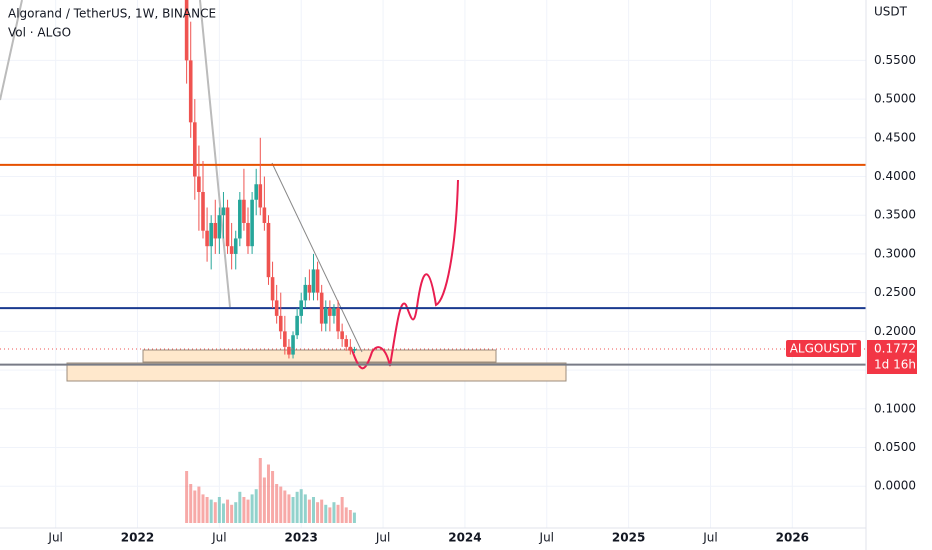 The image size is (932, 550). What do you see at coordinates (895, 176) in the screenshot?
I see `y-tick-label: 0.4000` at bounding box center [895, 176].